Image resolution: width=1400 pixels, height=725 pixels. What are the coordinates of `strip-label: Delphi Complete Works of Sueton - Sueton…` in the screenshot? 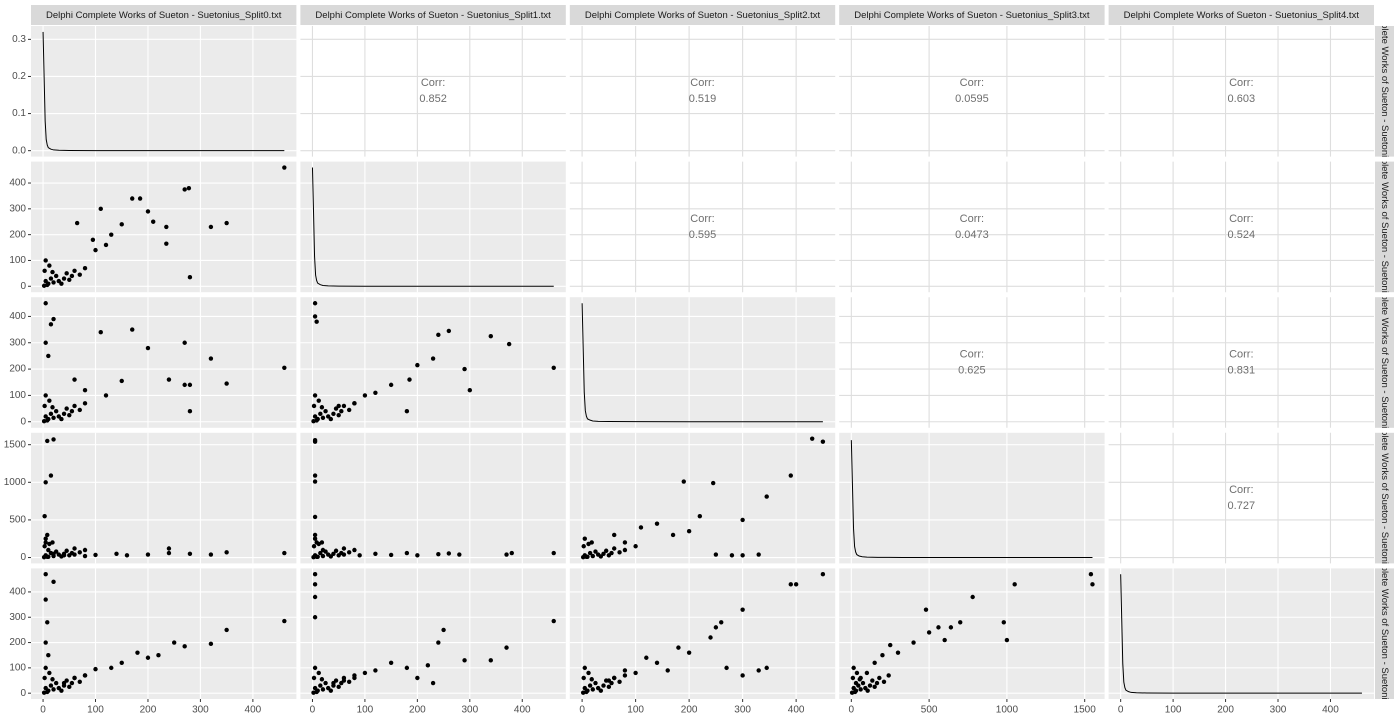 It's located at (1384, 618).